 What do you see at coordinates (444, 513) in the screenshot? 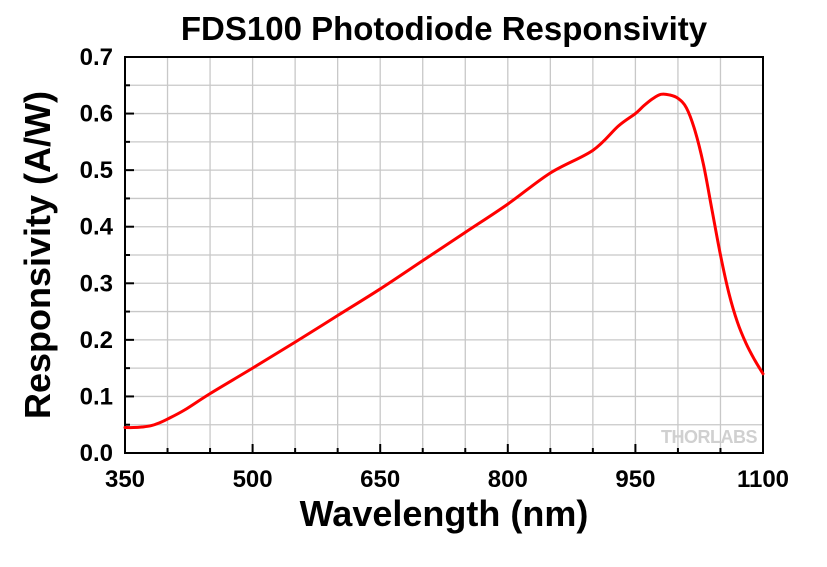
I see `x-axis-title: Wavelength (nm)` at bounding box center [444, 513].